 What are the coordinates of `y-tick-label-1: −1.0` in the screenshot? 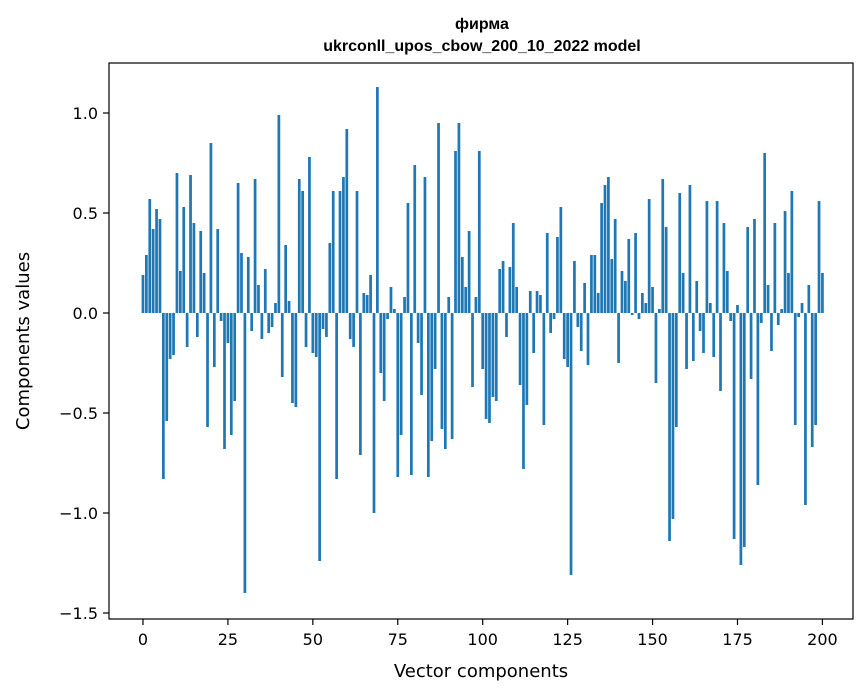 It's located at (78, 513).